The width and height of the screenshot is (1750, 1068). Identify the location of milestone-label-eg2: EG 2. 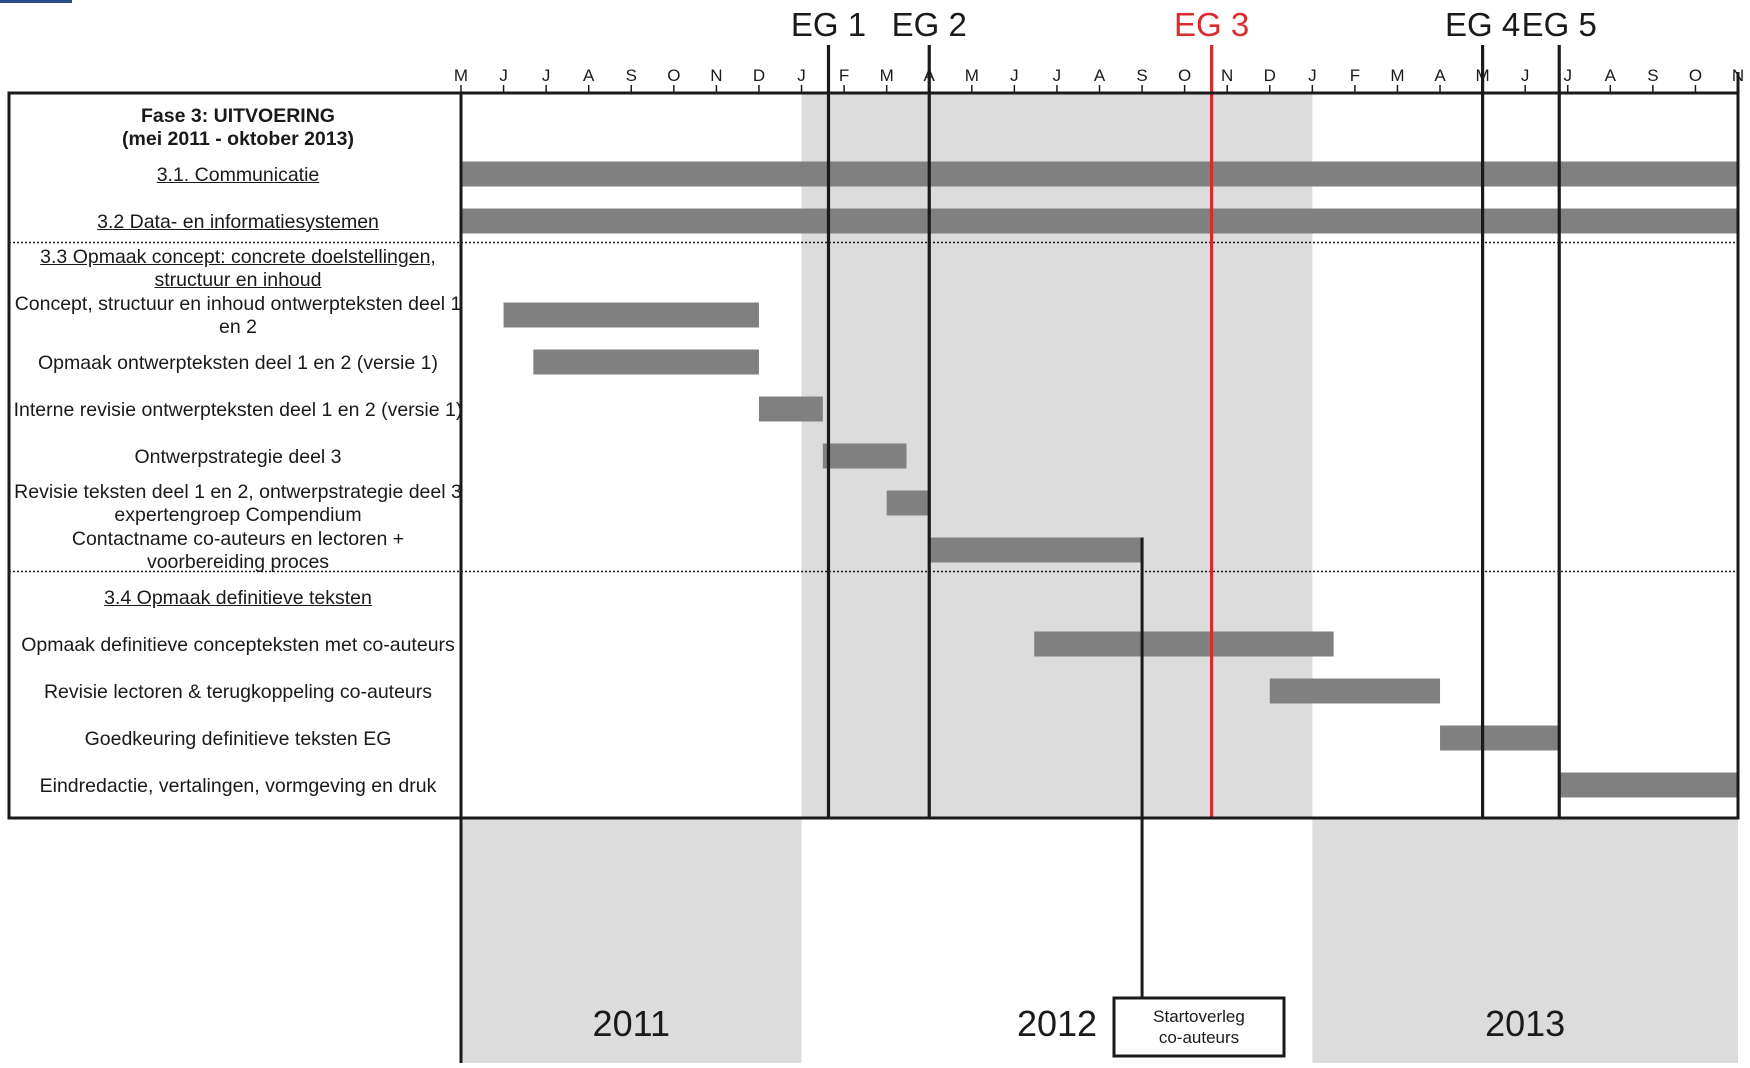
(929, 24).